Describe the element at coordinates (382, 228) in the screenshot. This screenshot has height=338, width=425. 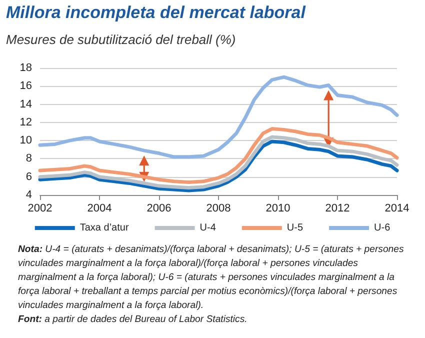
I see `legend-label: U-6` at that location.